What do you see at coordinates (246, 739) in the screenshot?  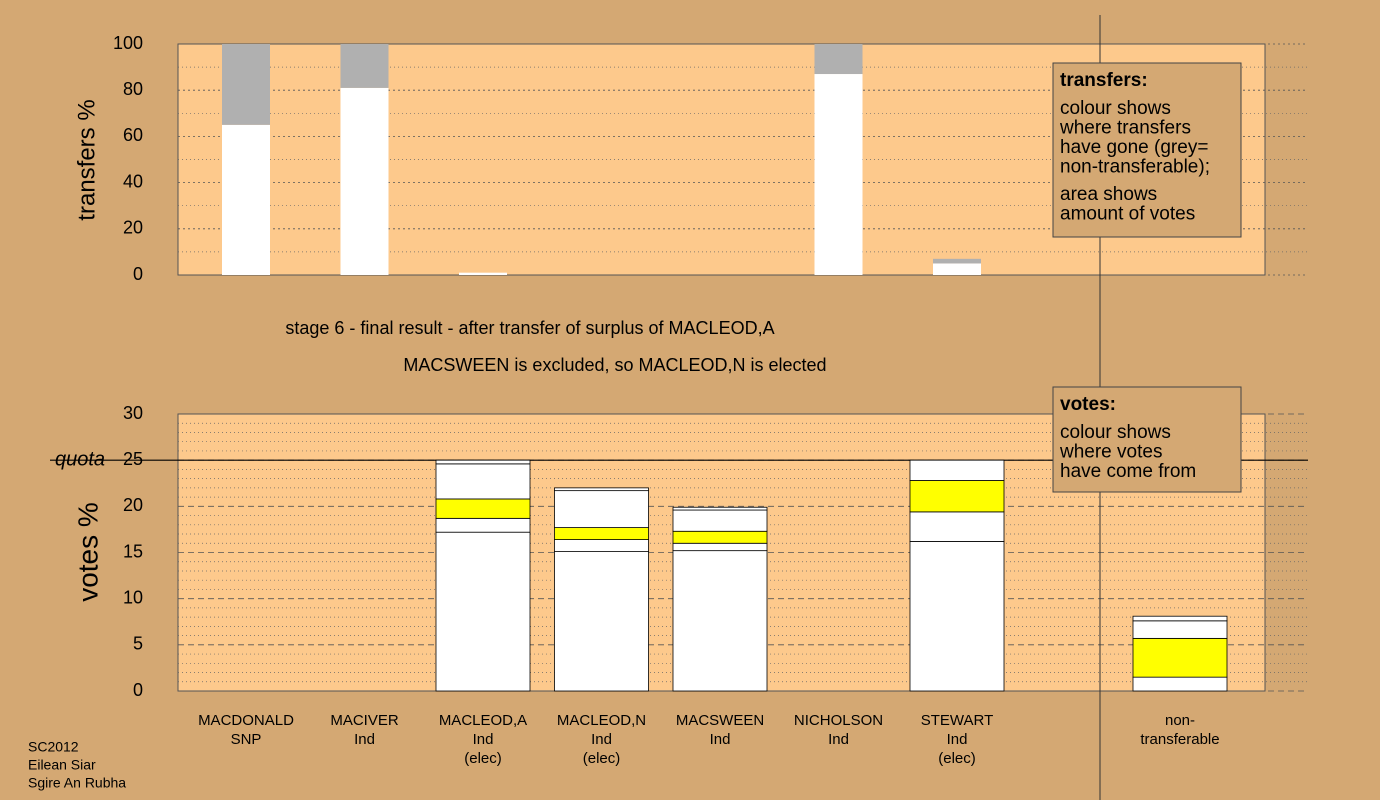 I see `x-tick-label: SNP` at bounding box center [246, 739].